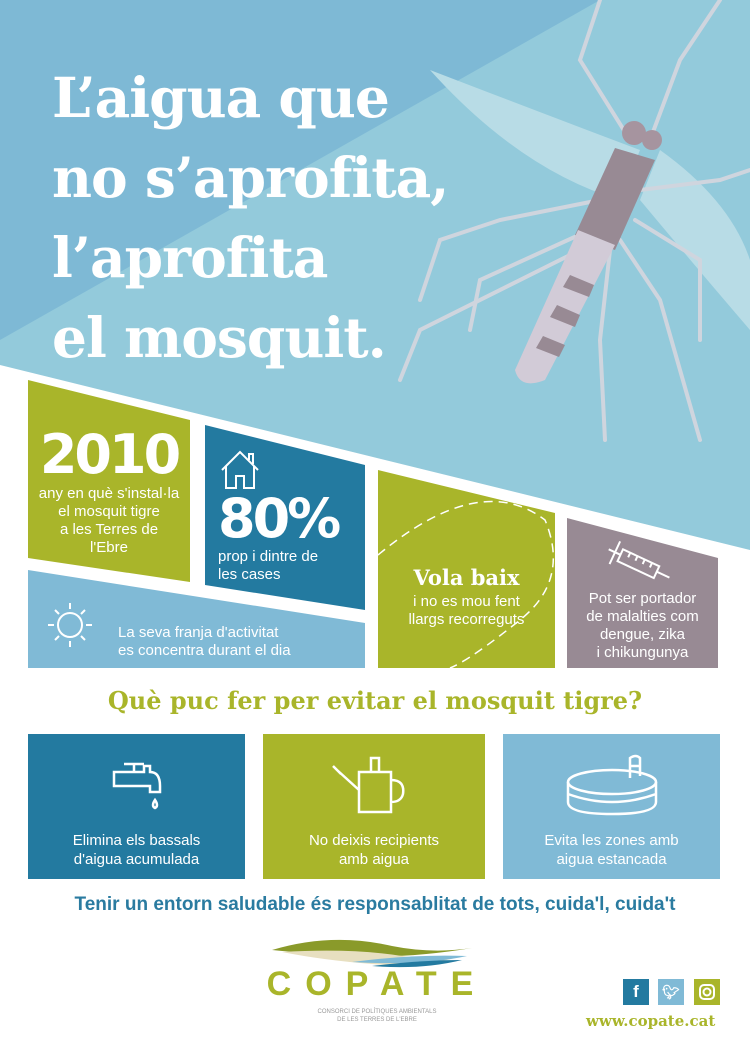 The image size is (750, 1054). I want to click on fact-text: les cases, so click(249, 574).